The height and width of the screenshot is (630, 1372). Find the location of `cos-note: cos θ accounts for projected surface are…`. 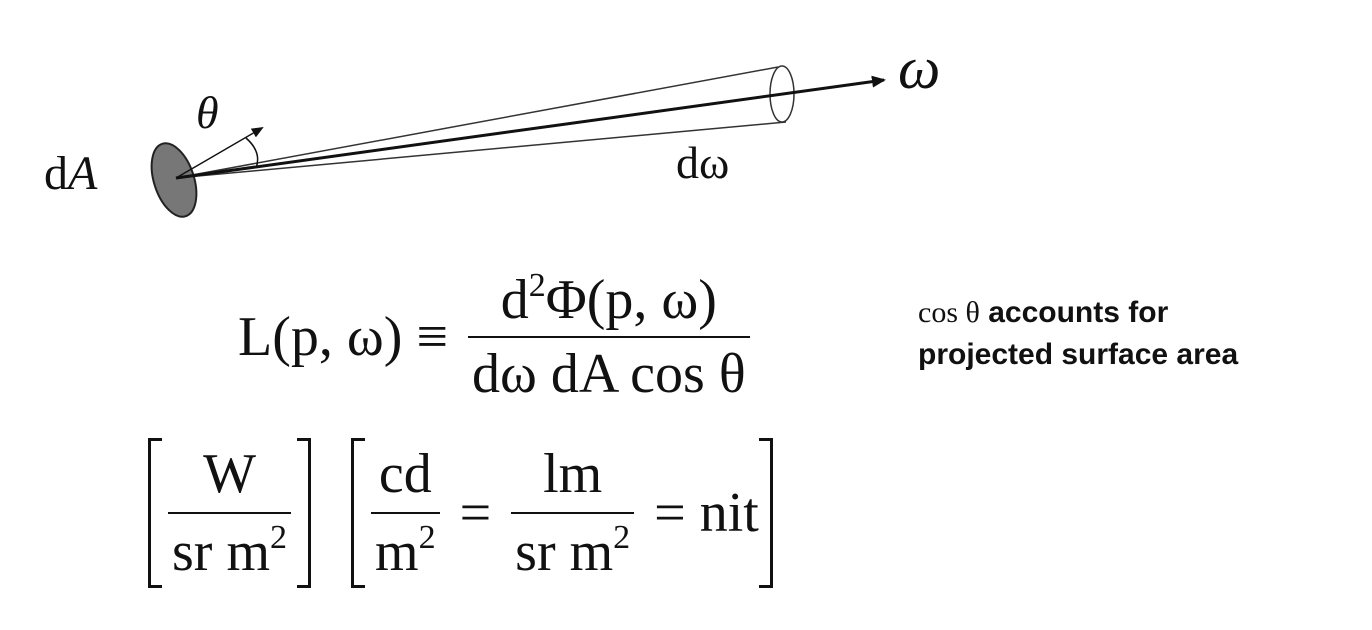

cos-note: cos θ accounts for projected surface are… is located at coordinates (1078, 334).